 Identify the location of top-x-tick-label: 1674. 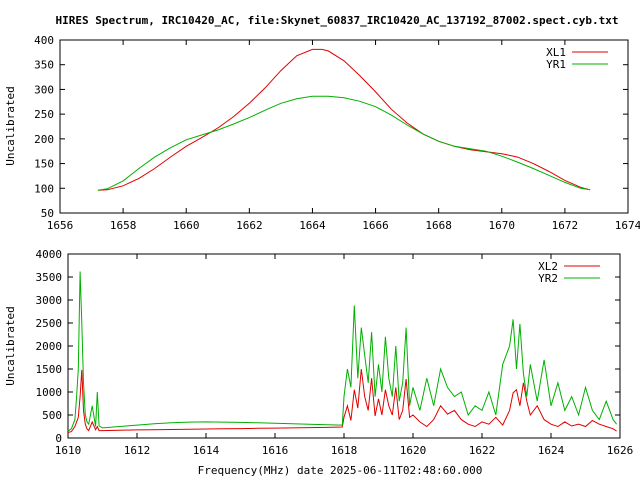
(627, 225).